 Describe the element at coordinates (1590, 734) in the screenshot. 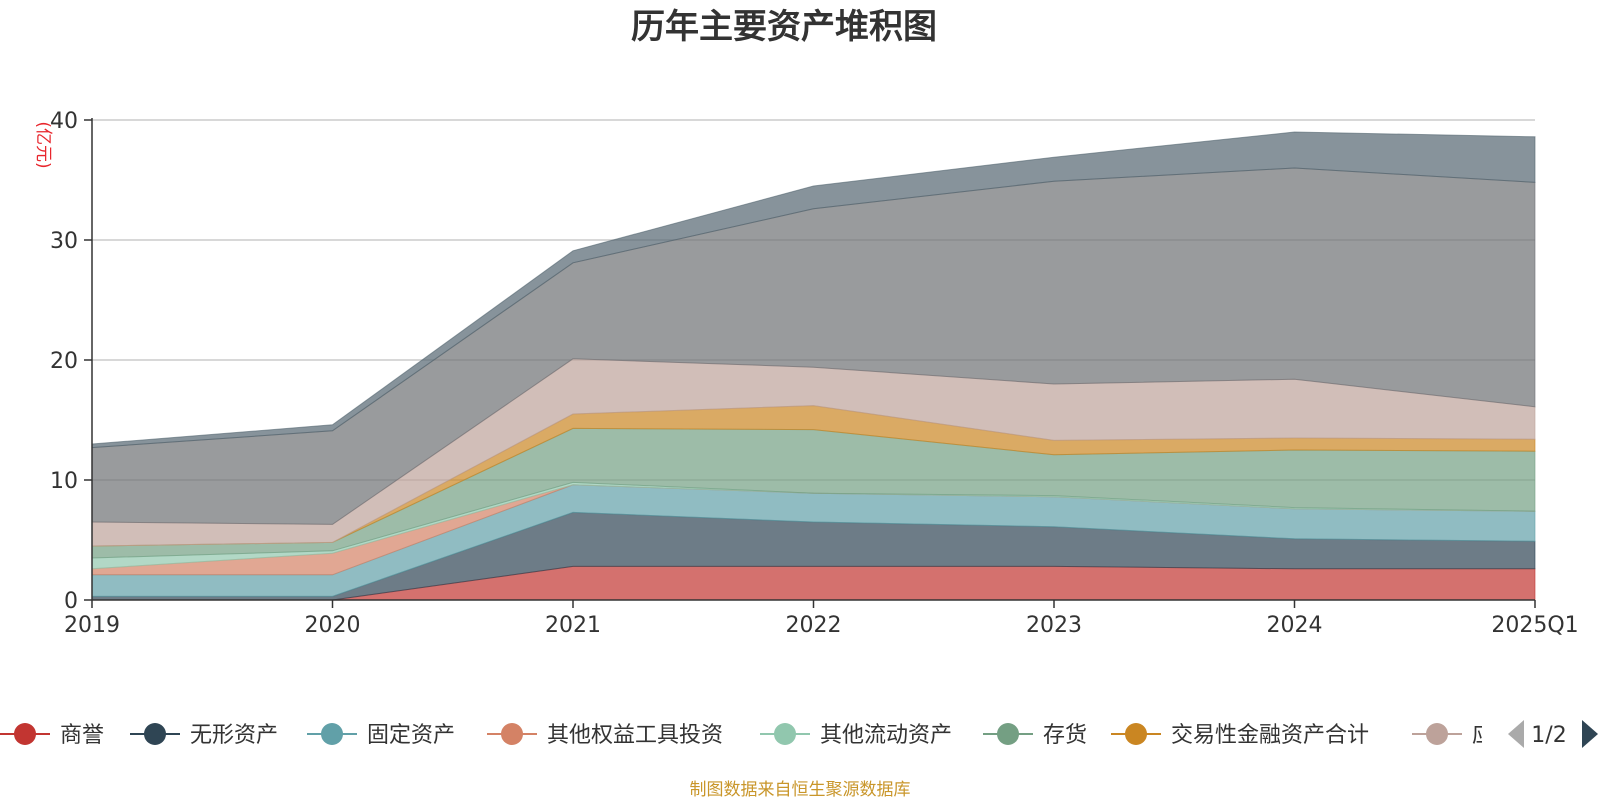

I see `pager-next-icon` at that location.